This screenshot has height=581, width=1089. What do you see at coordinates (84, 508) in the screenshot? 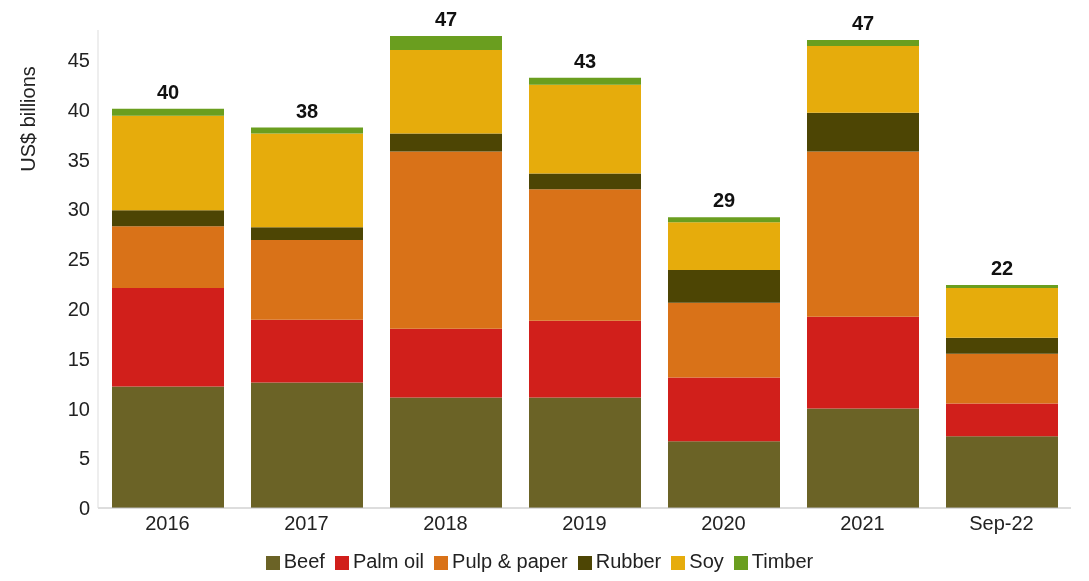
I see `y-tick-label: 0` at bounding box center [84, 508].